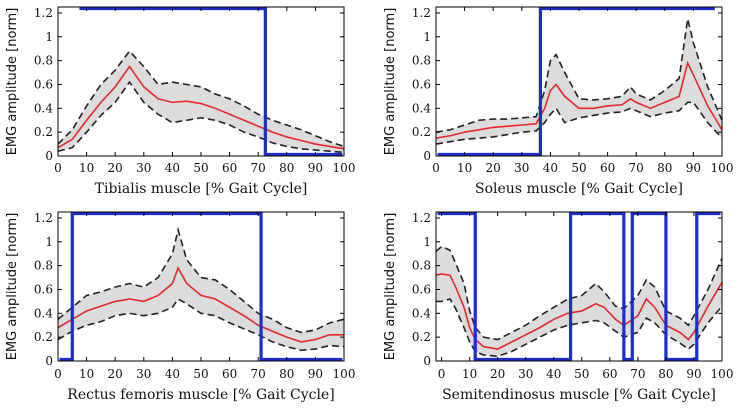 This screenshot has width=743, height=408. I want to click on axes-frame, so click(579, 286).